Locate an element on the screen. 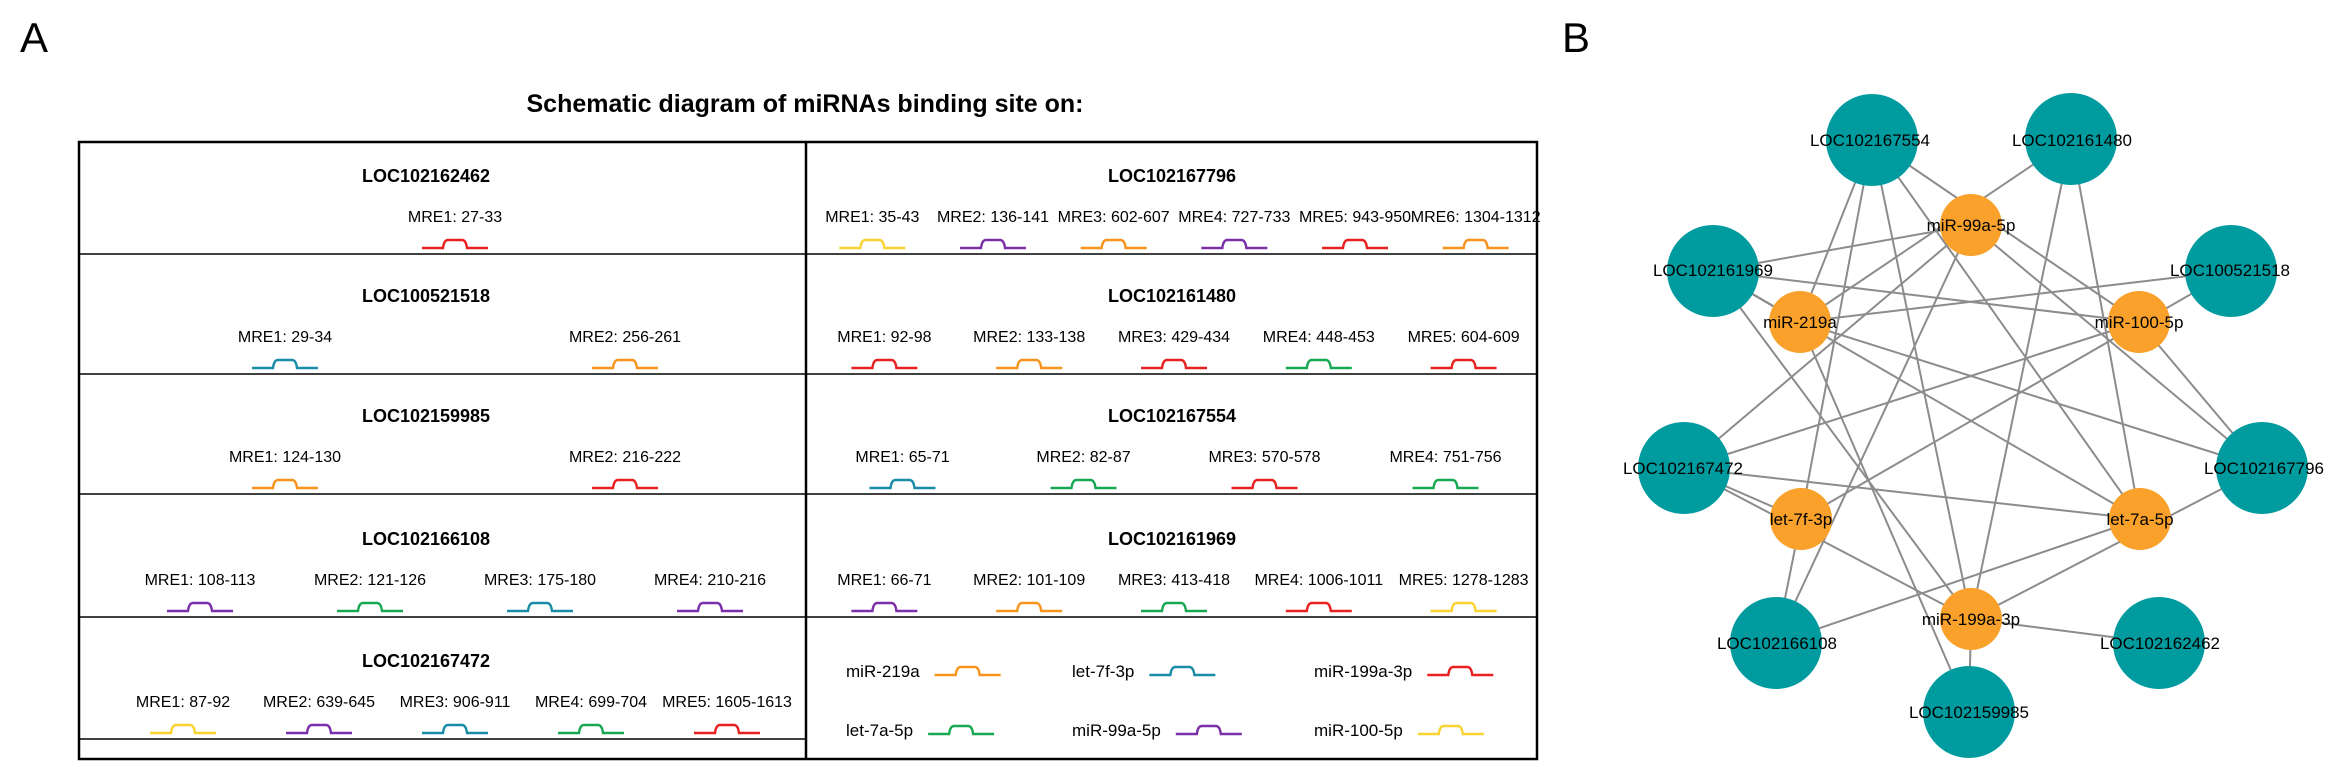  mre-label: MRE1: 124-130 is located at coordinates (285, 457).